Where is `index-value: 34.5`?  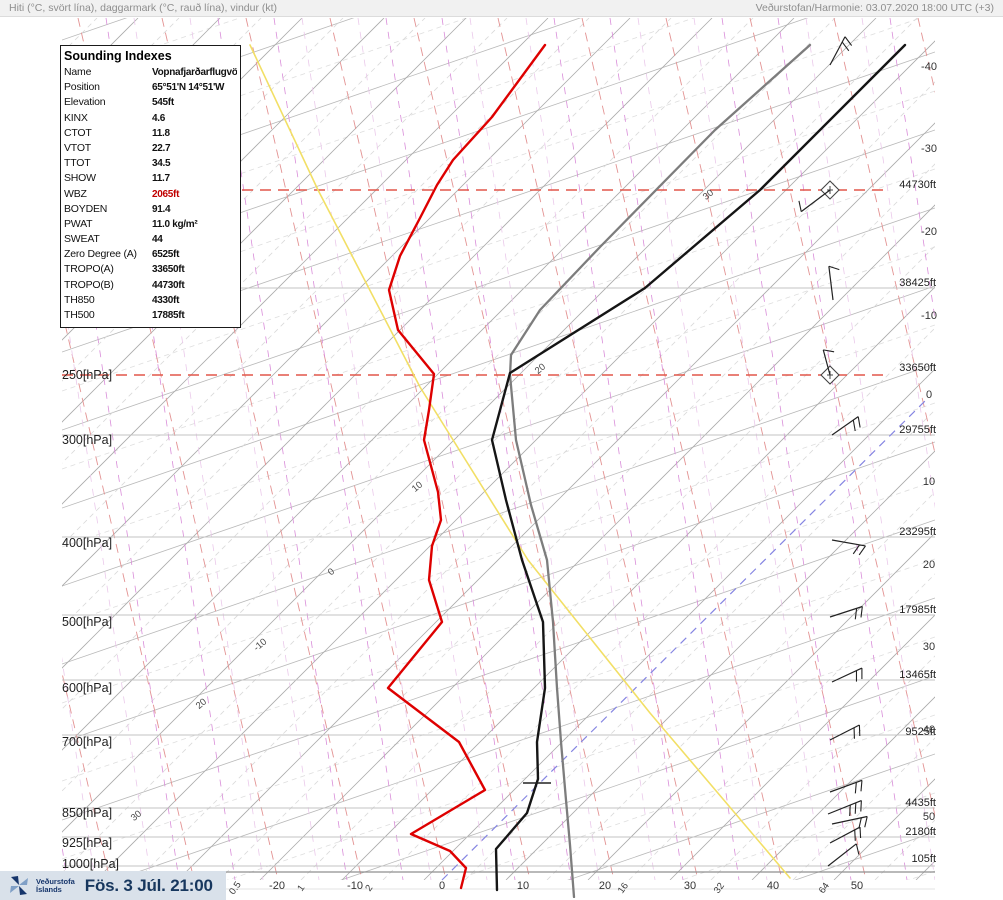 index-value: 34.5 is located at coordinates (161, 164).